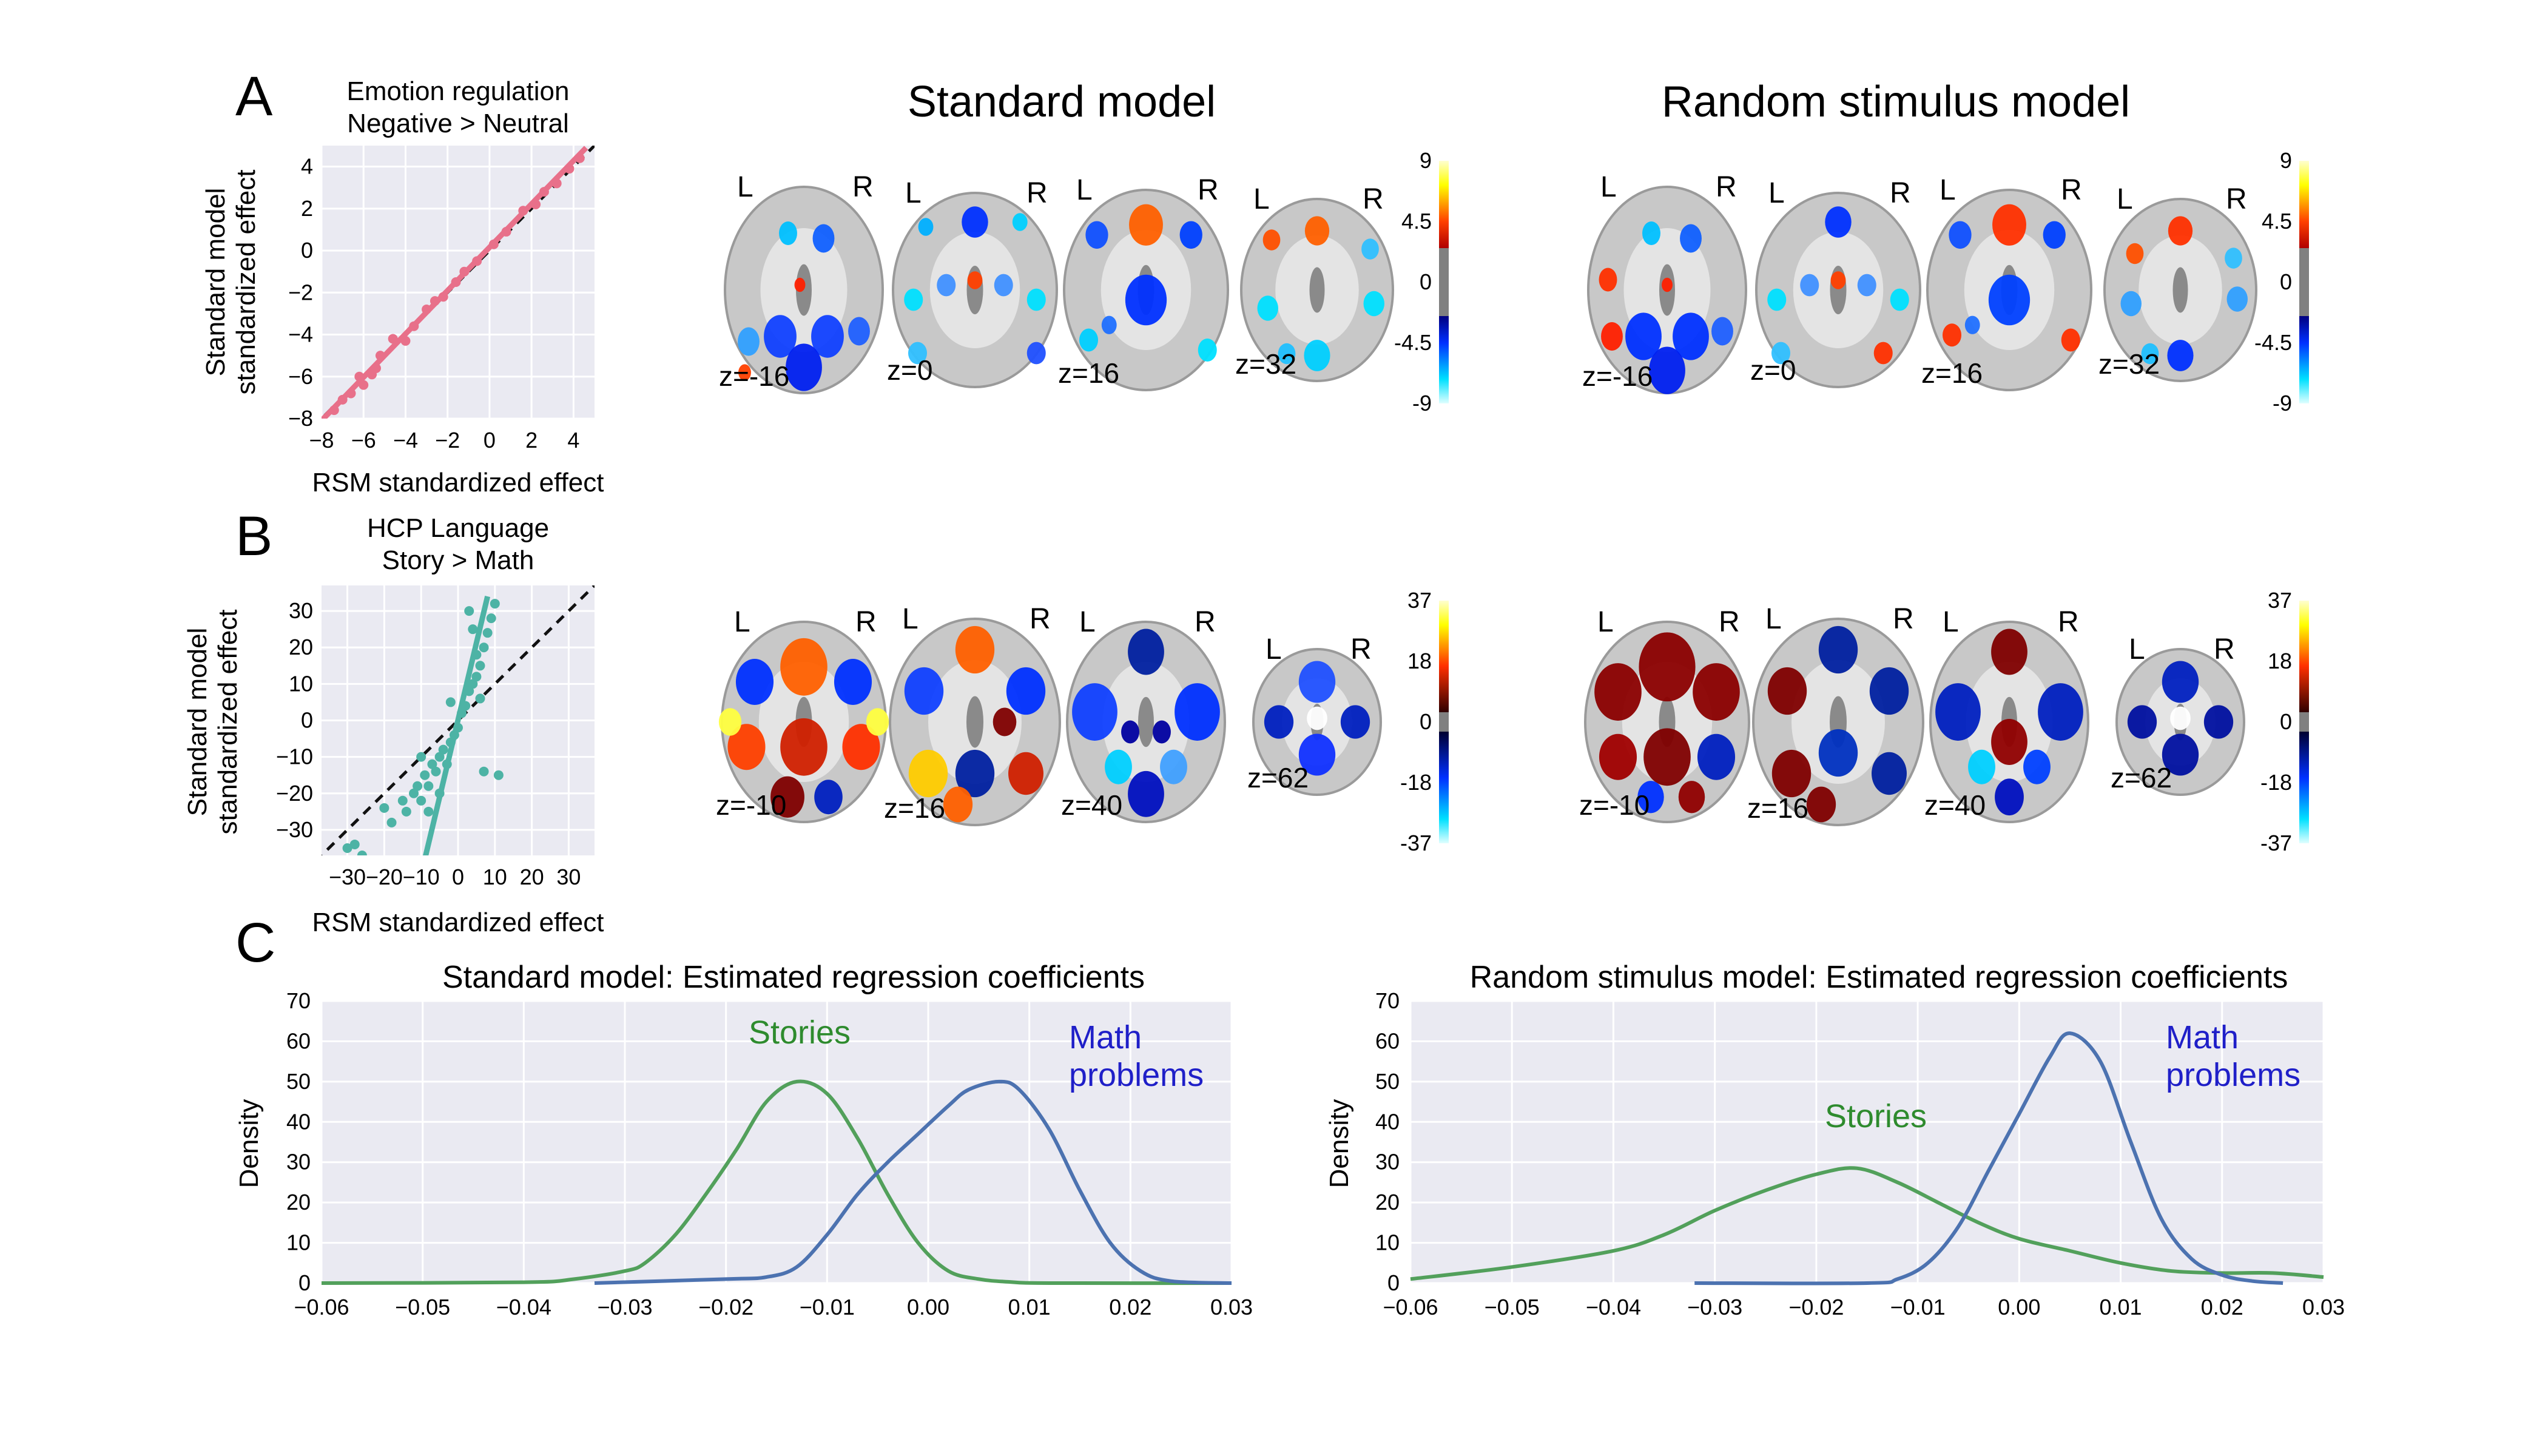  I want to click on x-tick-label: 2, so click(531, 440).